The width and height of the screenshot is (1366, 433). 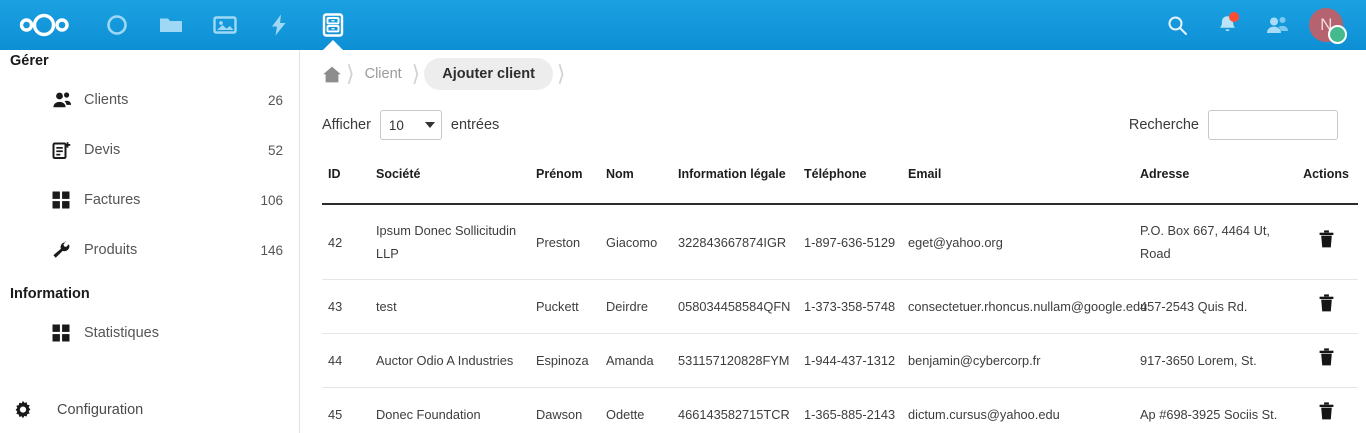 I want to click on sidebar-item-count: 52, so click(x=275, y=150).